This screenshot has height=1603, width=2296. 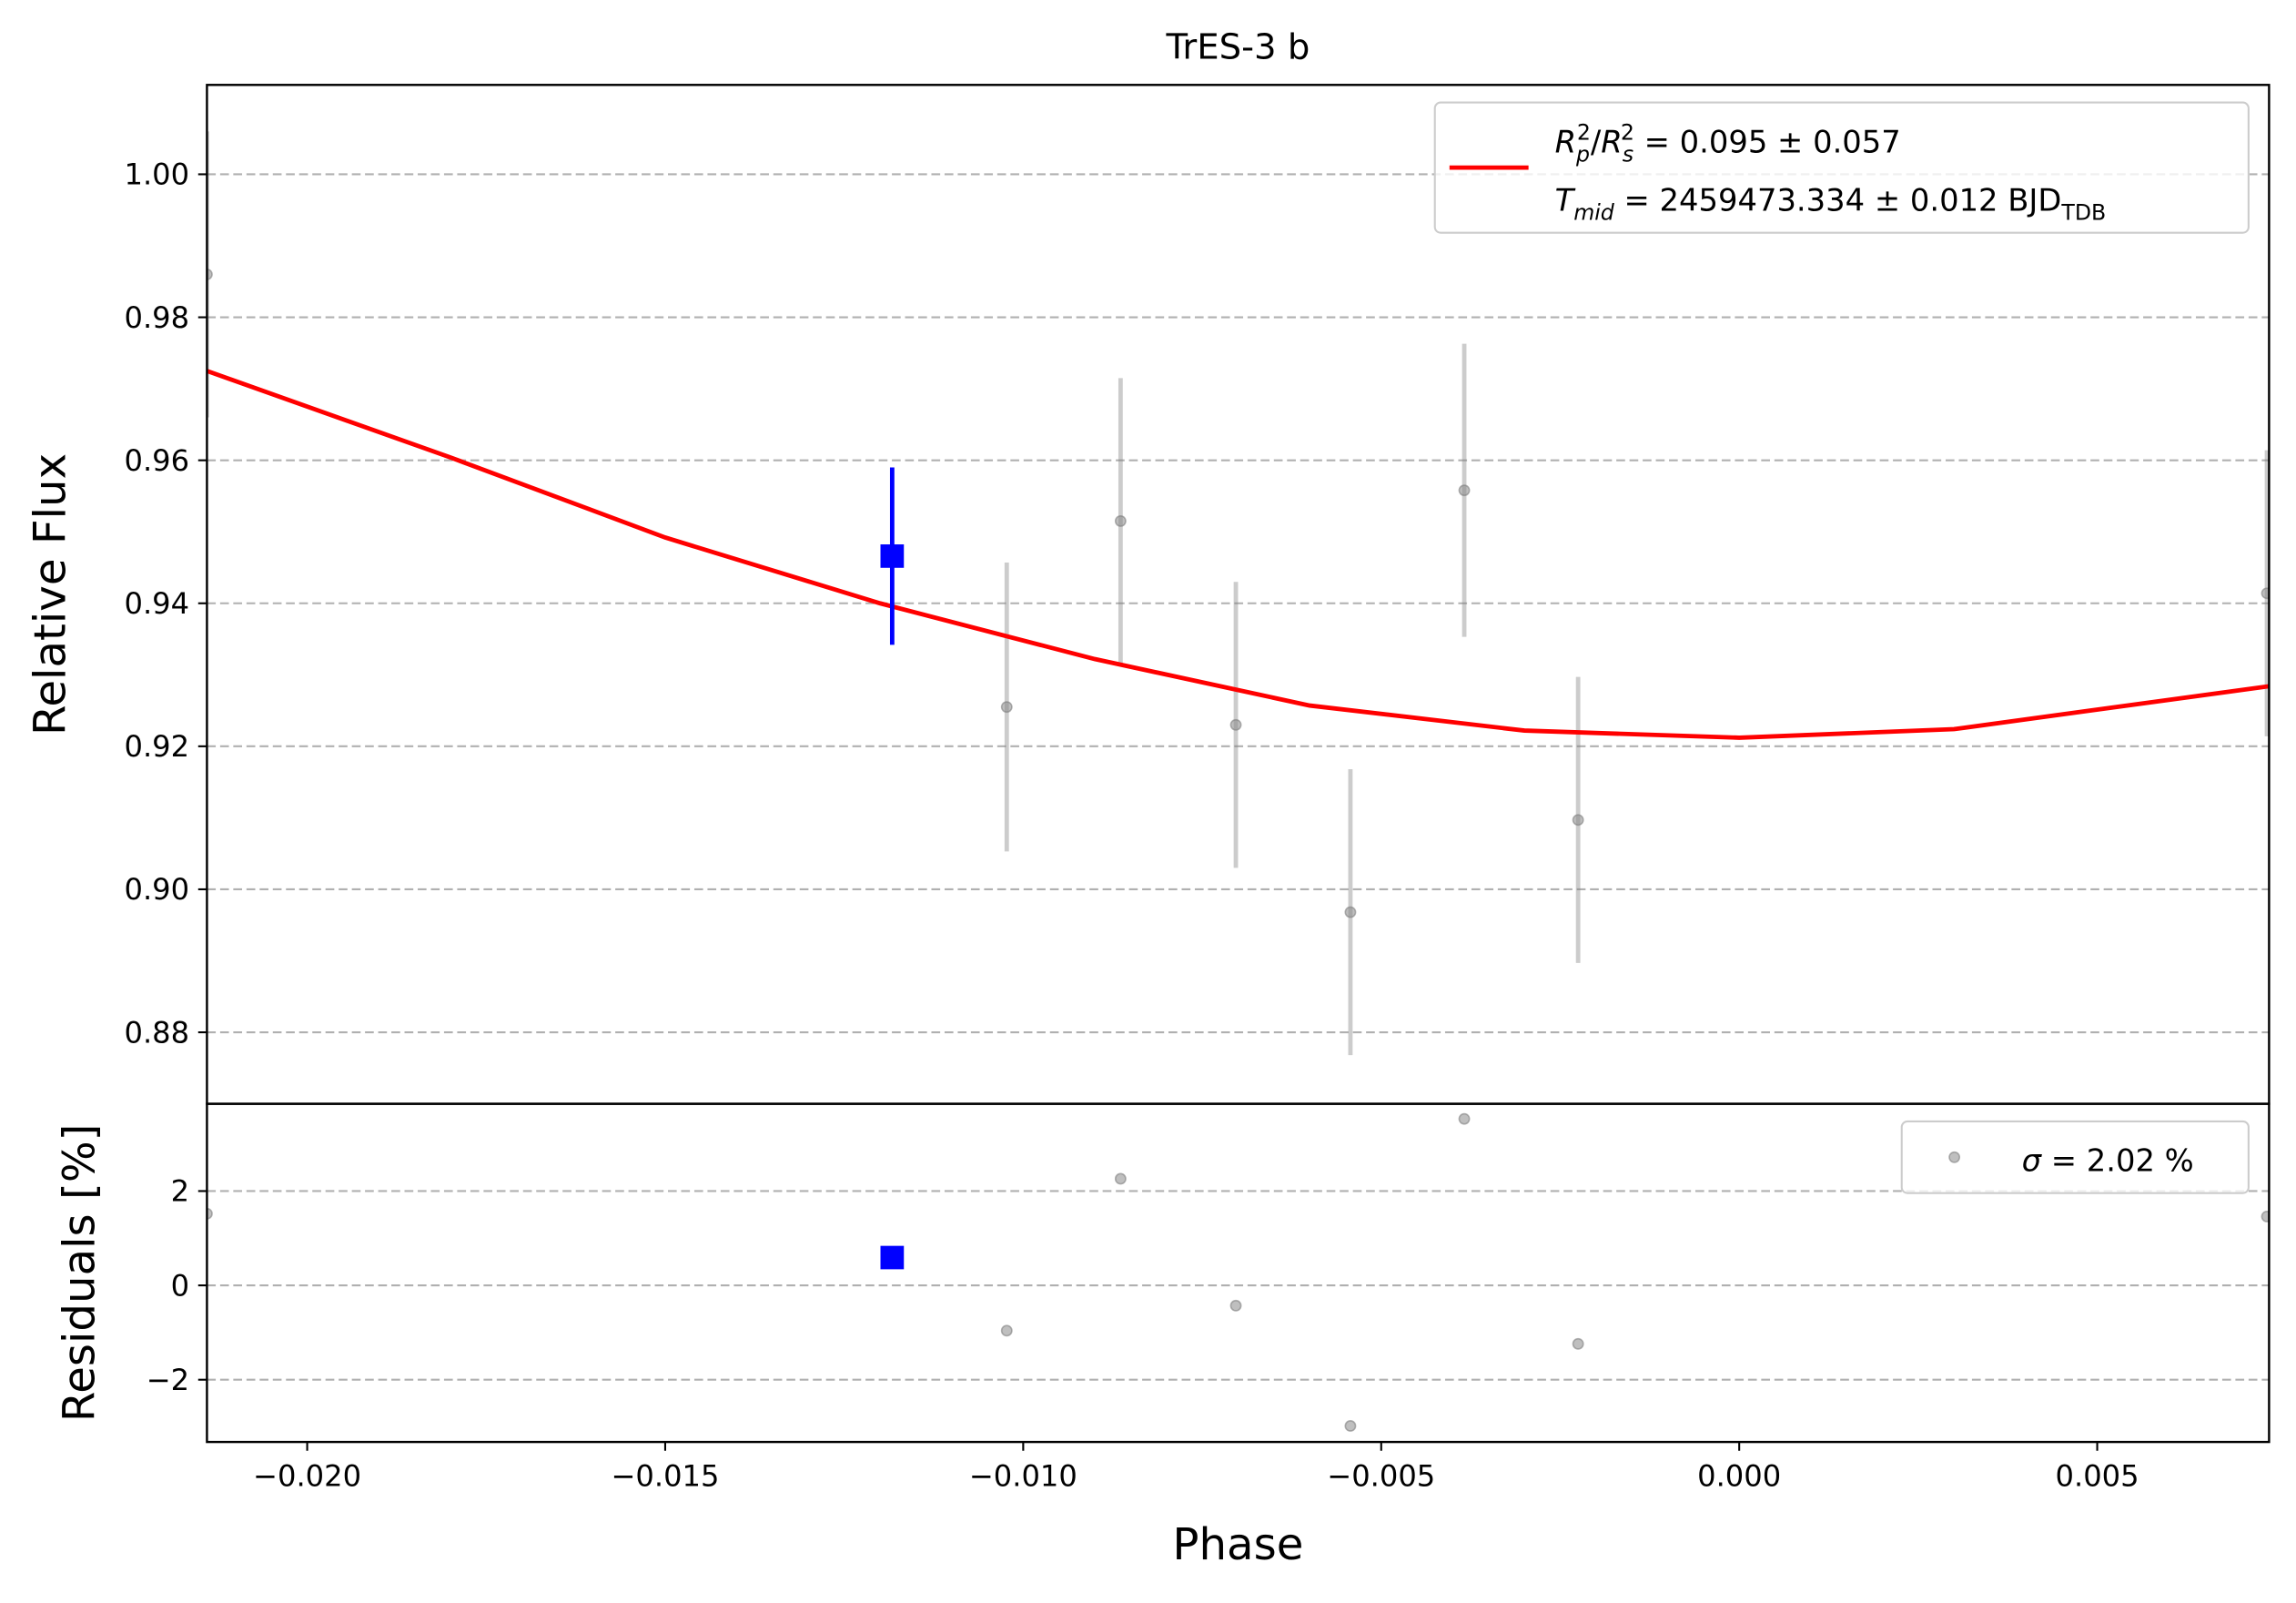 I want to click on y-axis-label: Relative Flux, so click(x=51, y=594).